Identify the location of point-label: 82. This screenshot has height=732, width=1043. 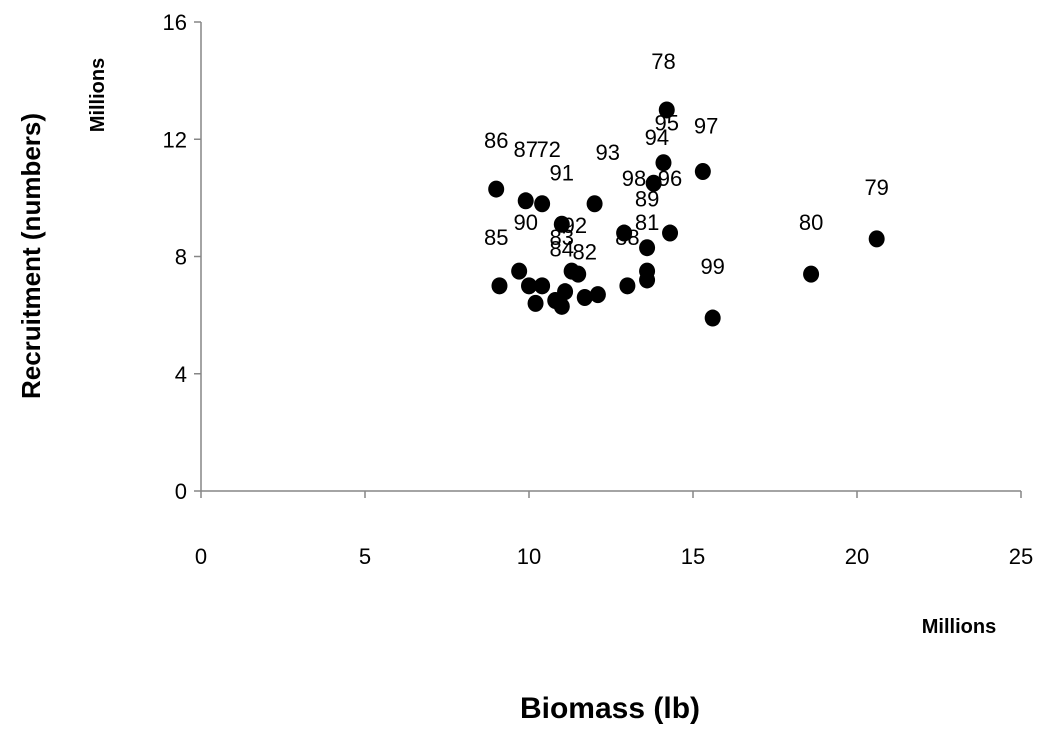
(585, 251).